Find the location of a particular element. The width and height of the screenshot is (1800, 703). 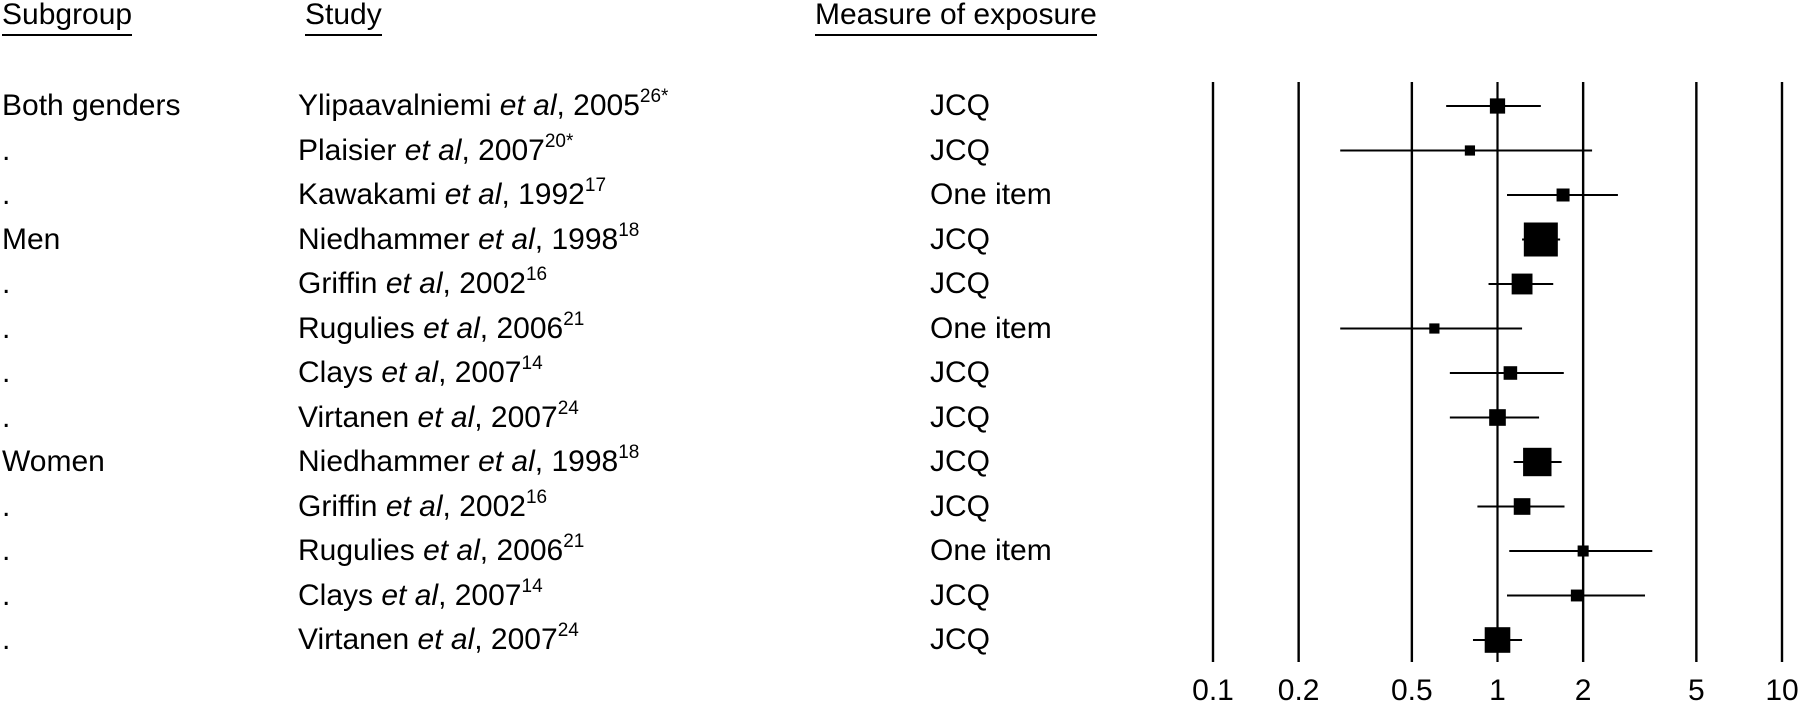

x-tick-label: 5 is located at coordinates (1696, 688).